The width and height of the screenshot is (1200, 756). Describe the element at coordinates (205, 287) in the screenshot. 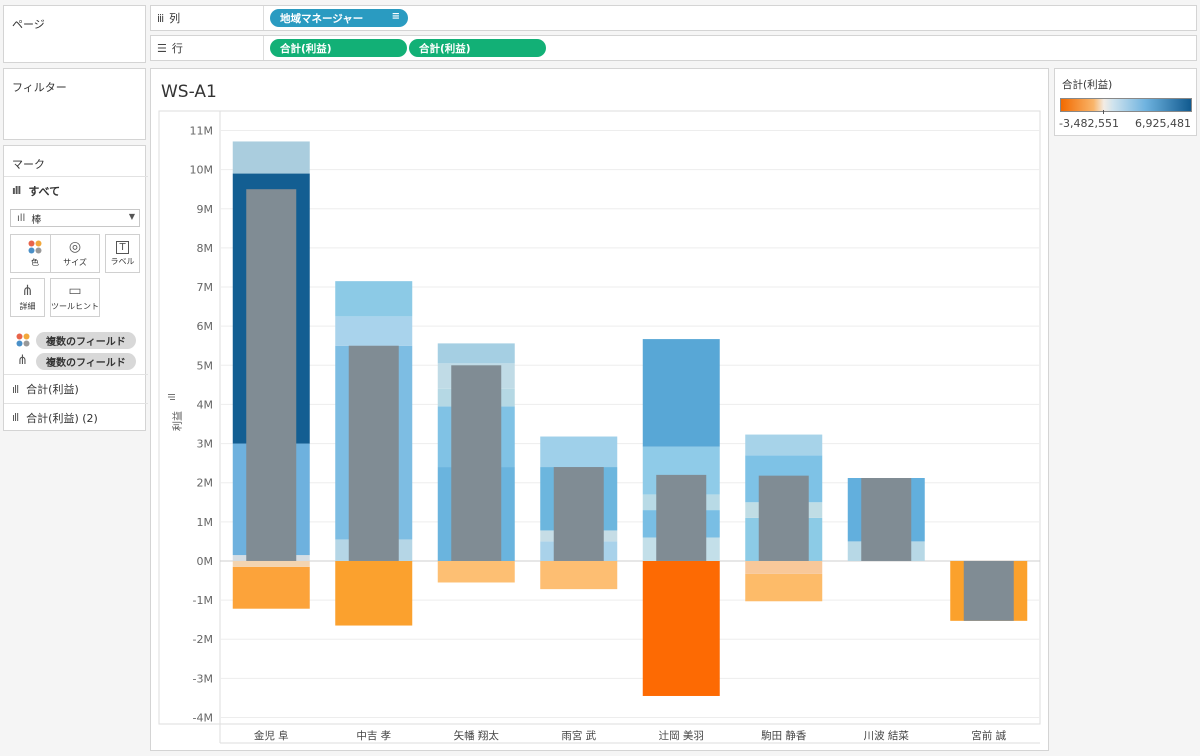

I see `y-tick-label: 7M` at that location.